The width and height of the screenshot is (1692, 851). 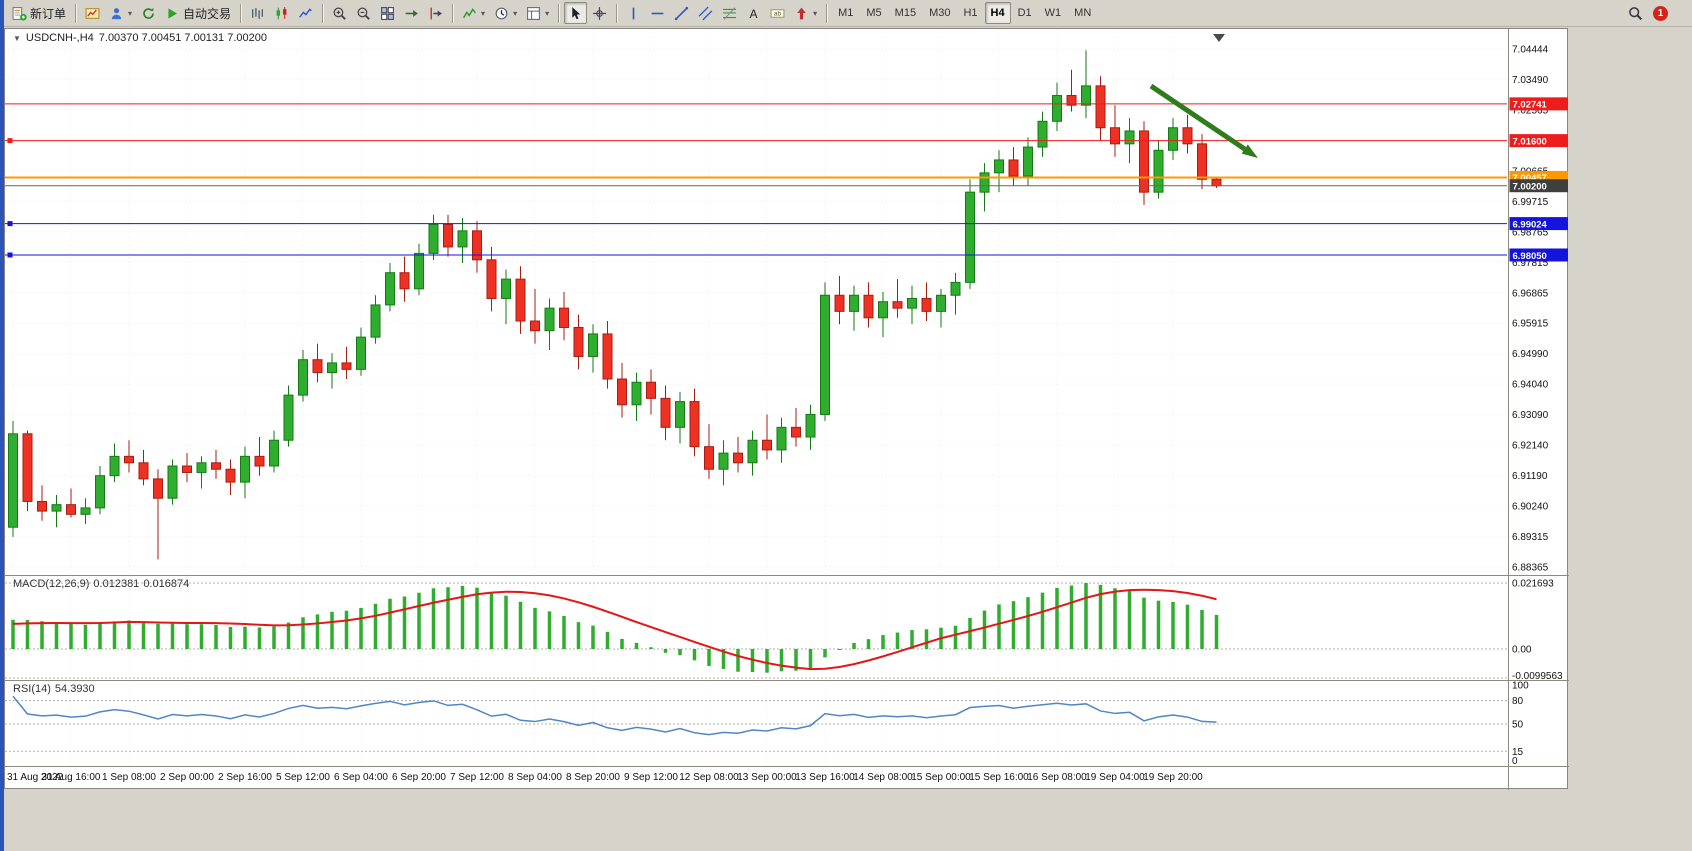 I want to click on crosshair-button, so click(x=599, y=13).